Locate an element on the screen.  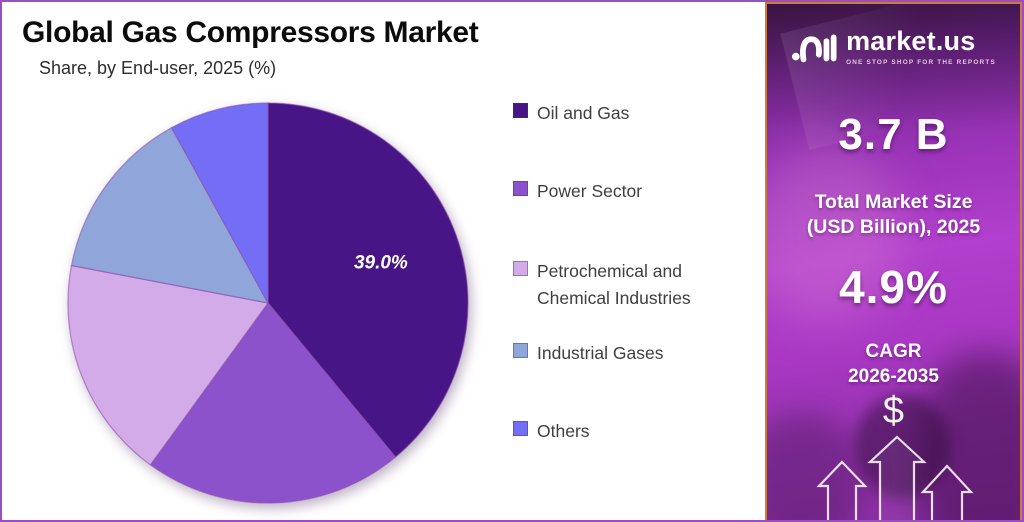
page-title: Global Gas Compressors Market is located at coordinates (250, 32).